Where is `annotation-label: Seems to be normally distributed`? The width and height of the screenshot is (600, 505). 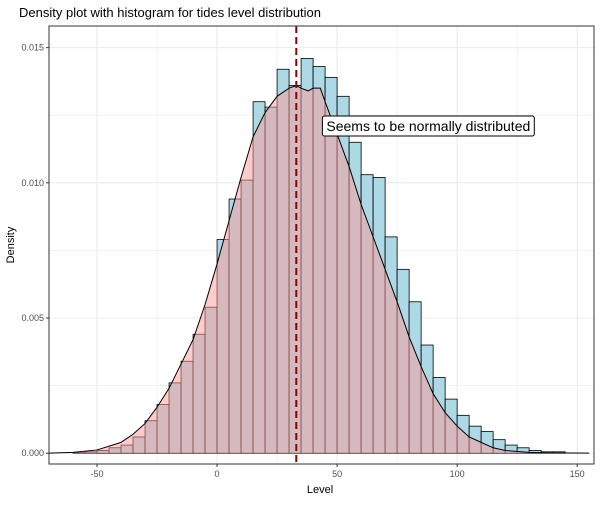 annotation-label: Seems to be normally distributed is located at coordinates (428, 126).